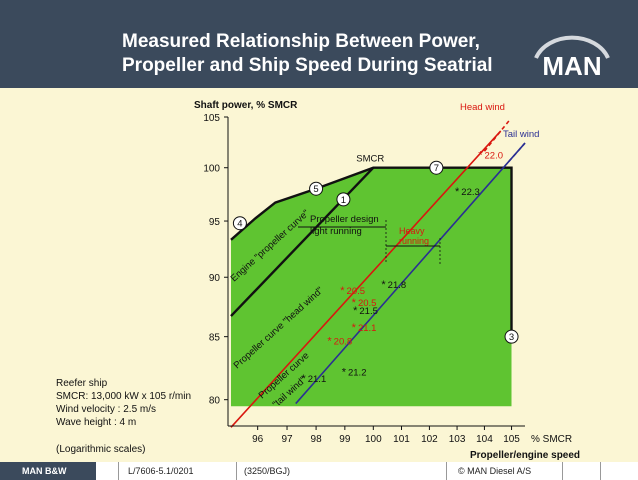 Image resolution: width=638 pixels, height=480 pixels. Describe the element at coordinates (370, 159) in the screenshot. I see `smcr-label: SMCR` at that location.